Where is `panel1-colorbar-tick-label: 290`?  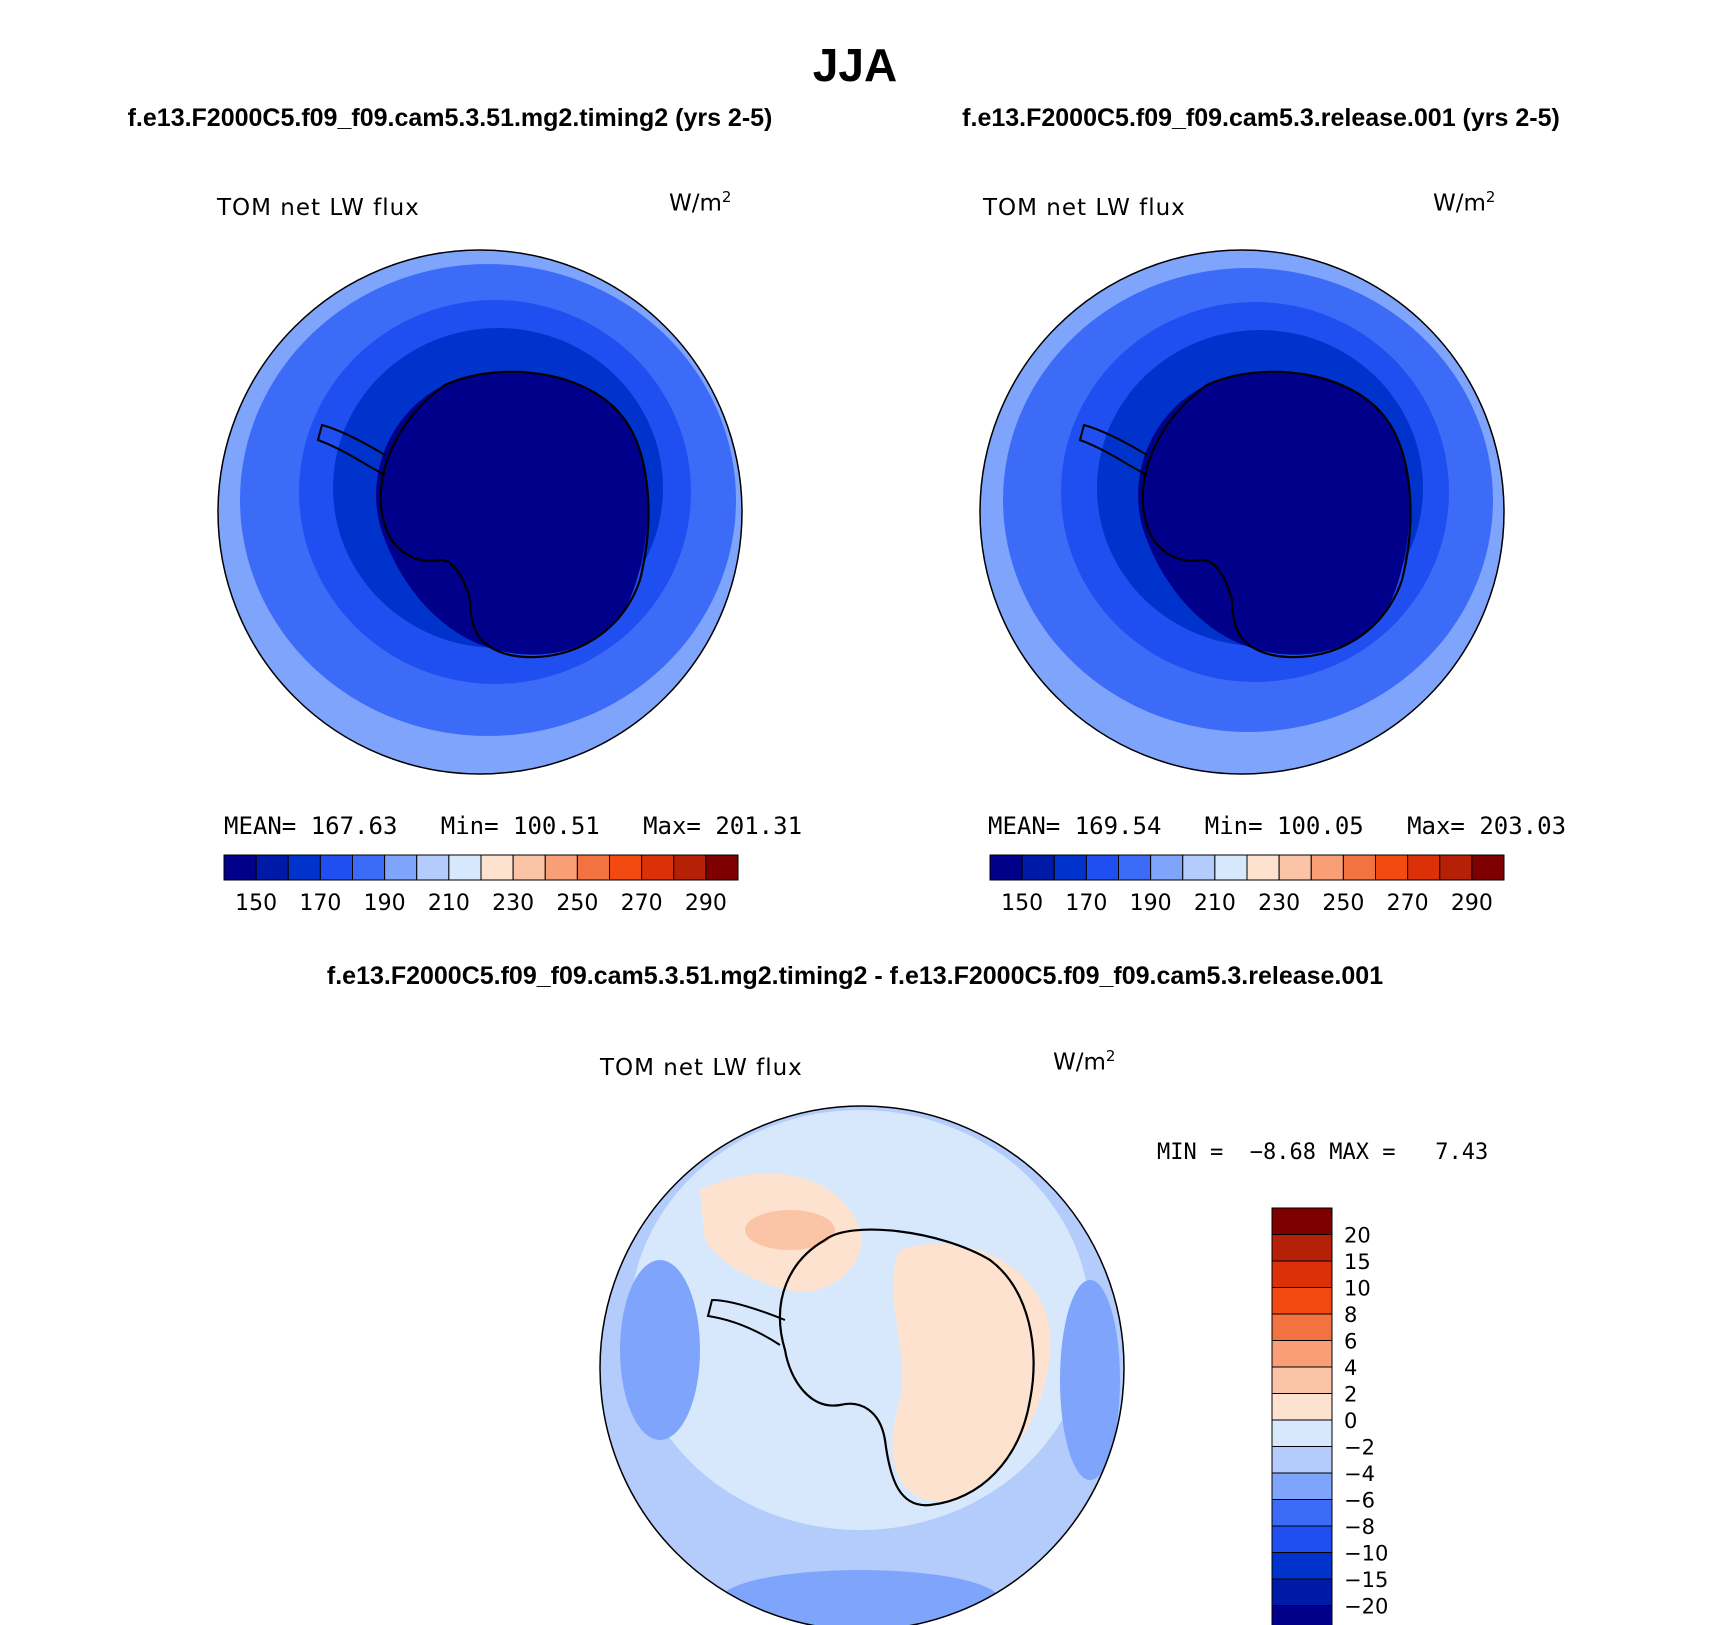
panel1-colorbar-tick-label: 290 is located at coordinates (706, 903).